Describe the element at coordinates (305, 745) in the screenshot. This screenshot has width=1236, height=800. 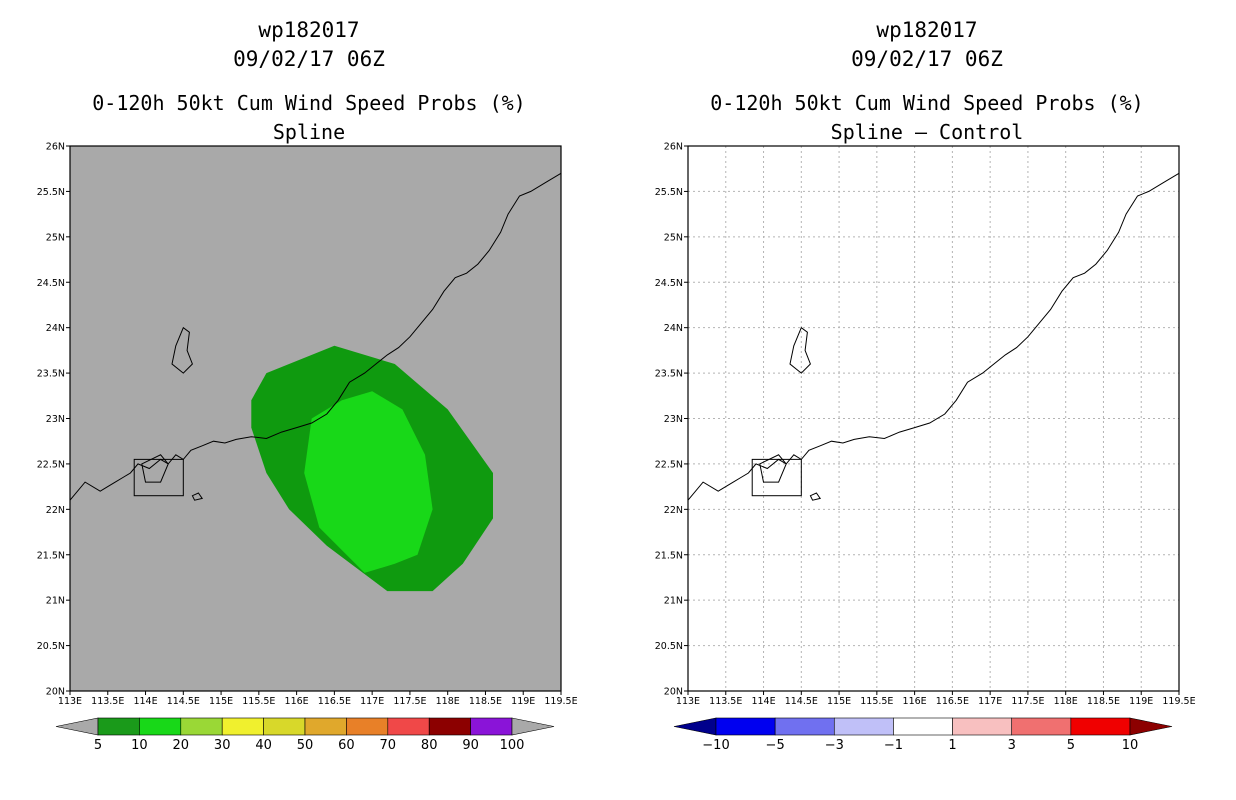
I see `colorbar-label: 50` at that location.